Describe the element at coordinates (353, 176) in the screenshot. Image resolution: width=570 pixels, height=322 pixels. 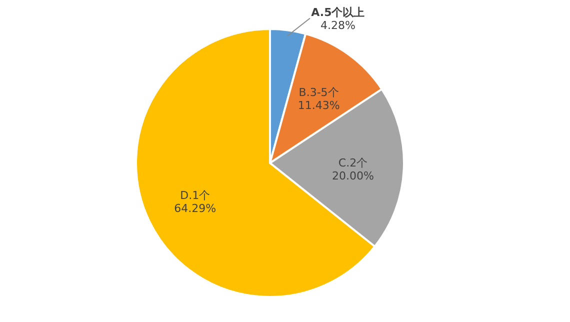
I see `data-label: 20.00%` at that location.